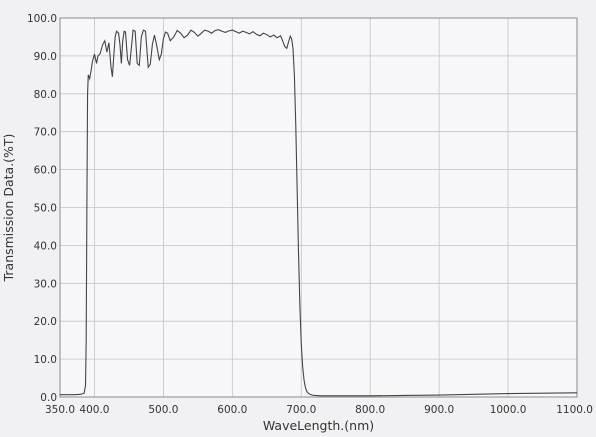 This screenshot has height=437, width=596. What do you see at coordinates (45, 57) in the screenshot?
I see `y-tick-label: 90.0` at bounding box center [45, 57].